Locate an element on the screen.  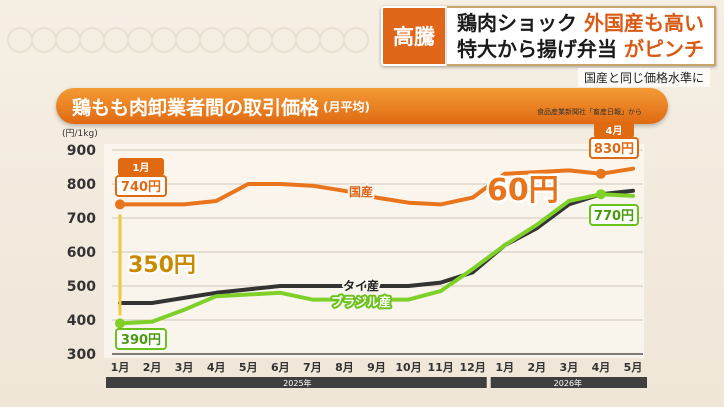
x-tick-6: 6月 is located at coordinates (280, 367).